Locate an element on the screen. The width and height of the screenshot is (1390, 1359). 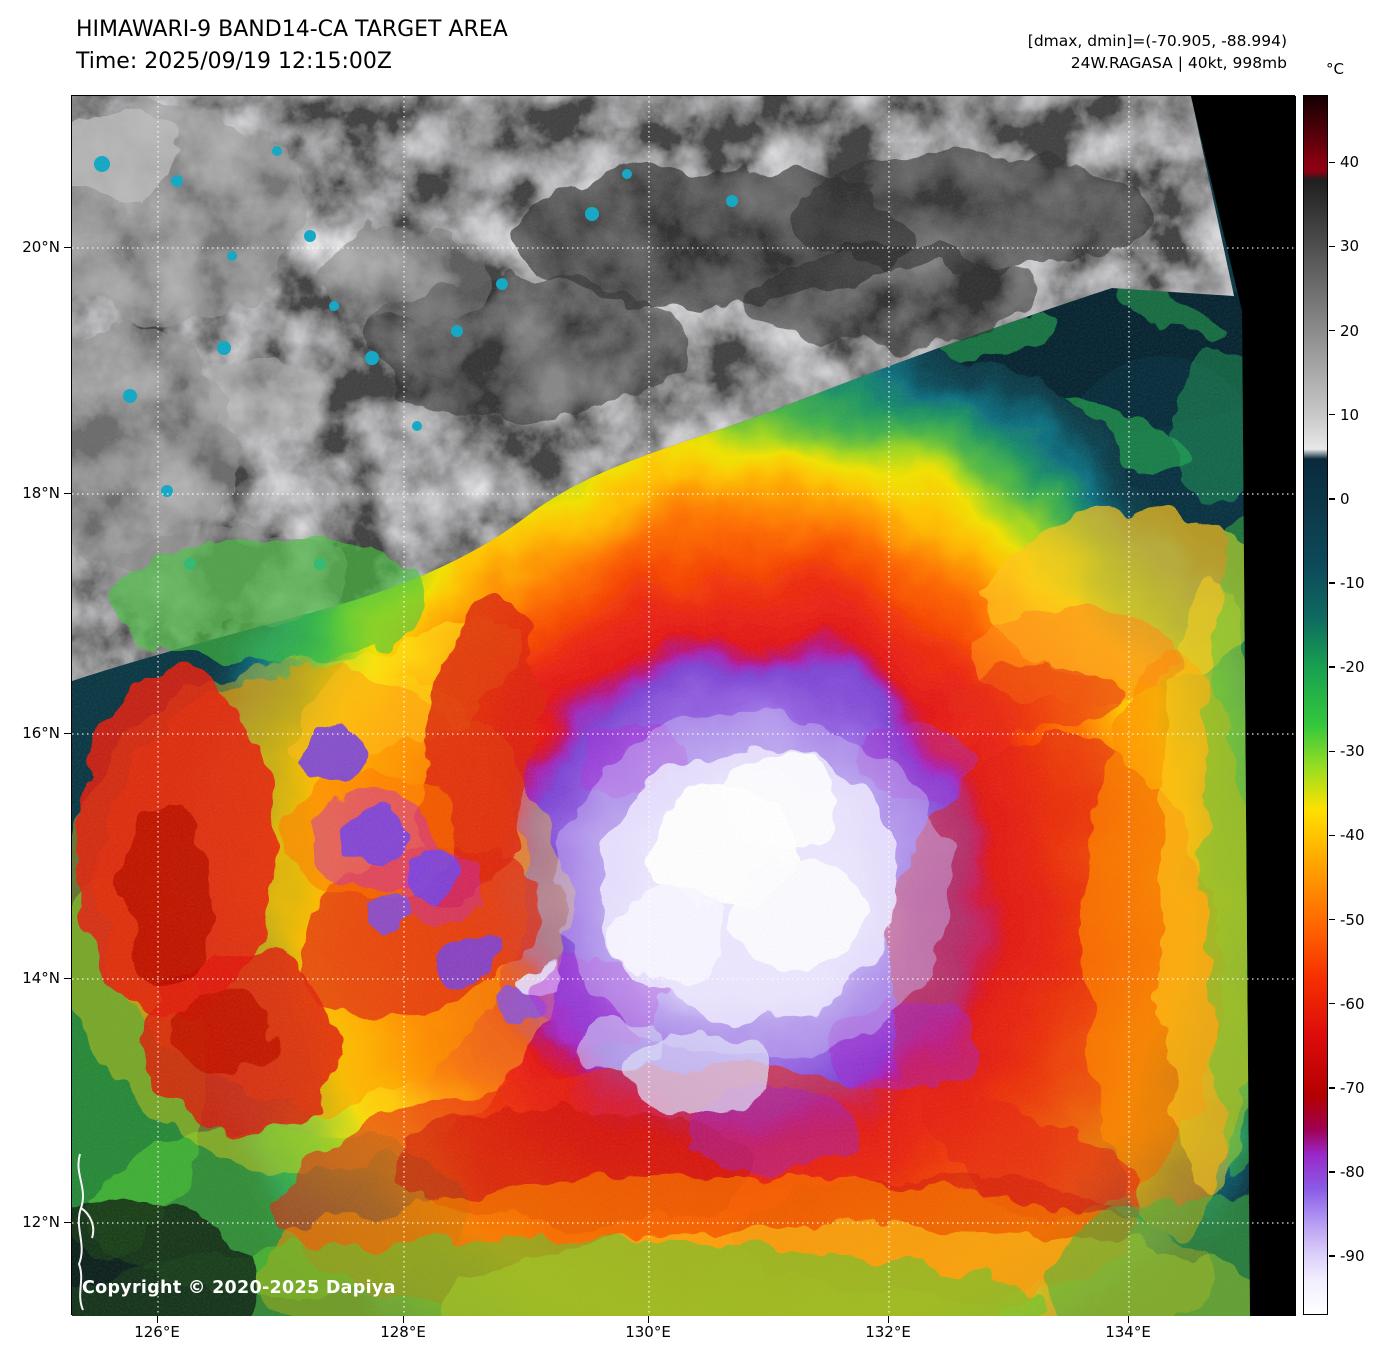
colorbar-tick-label: -80 is located at coordinates (1352, 1172).